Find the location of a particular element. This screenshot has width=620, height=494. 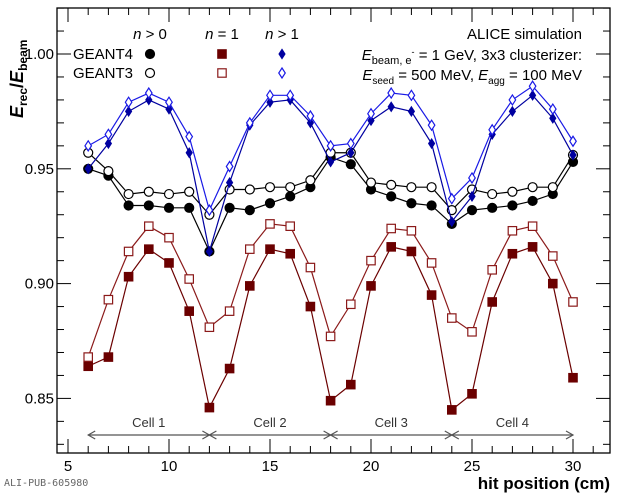

y-tick-label: 0.95 is located at coordinates (39, 169).